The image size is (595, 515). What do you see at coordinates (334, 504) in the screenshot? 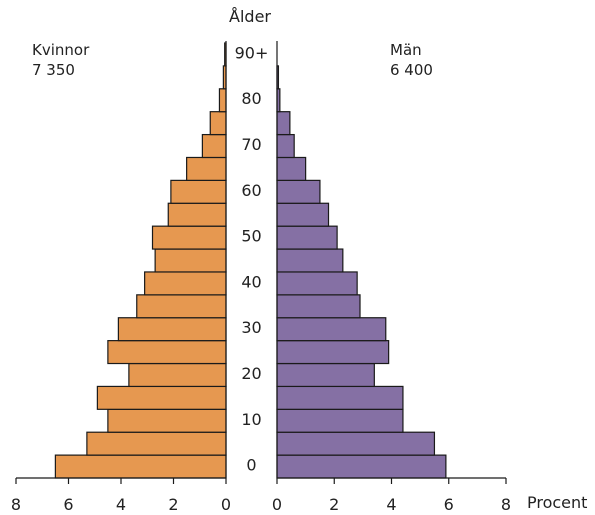
I see `x-tick-label-men: 2` at bounding box center [334, 504].